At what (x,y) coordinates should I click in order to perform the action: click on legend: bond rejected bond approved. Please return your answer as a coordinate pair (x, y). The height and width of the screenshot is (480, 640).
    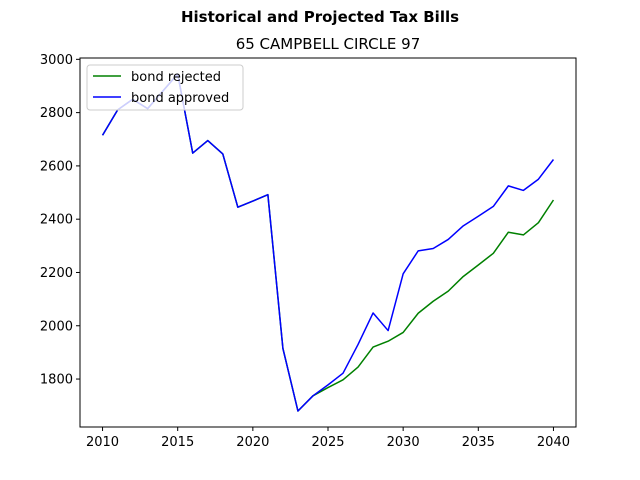
    Looking at the image, I should click on (165, 87).